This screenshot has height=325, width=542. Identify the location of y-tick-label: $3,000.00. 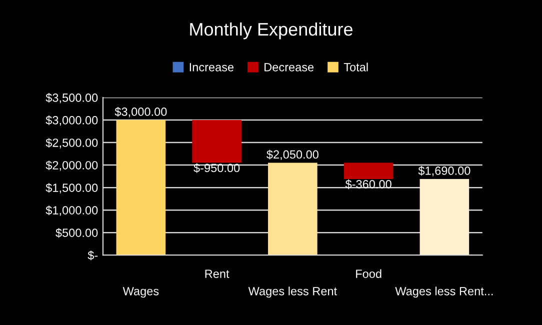
(72, 121).